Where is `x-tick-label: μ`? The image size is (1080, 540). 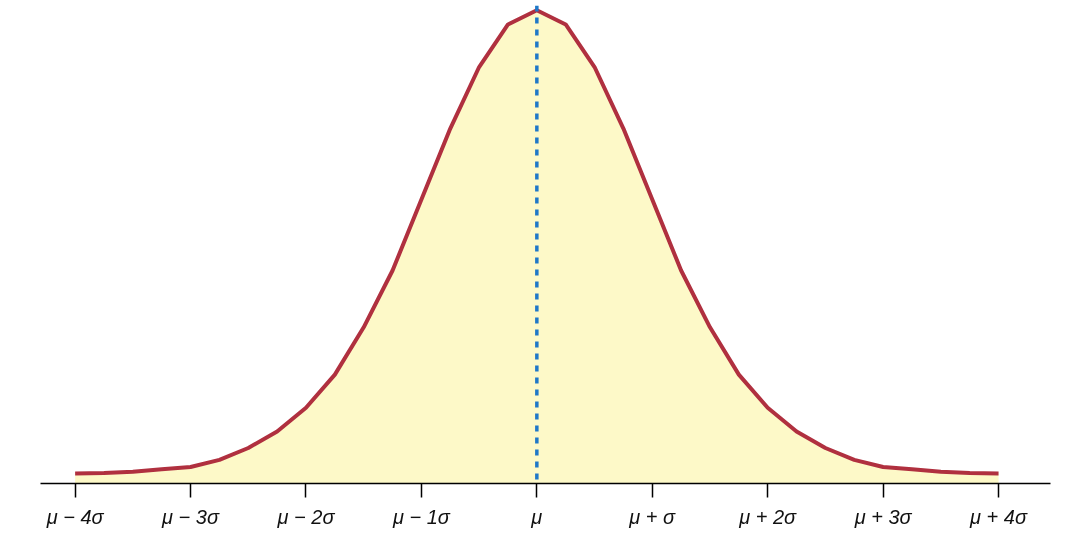
x-tick-label: μ is located at coordinates (536, 516).